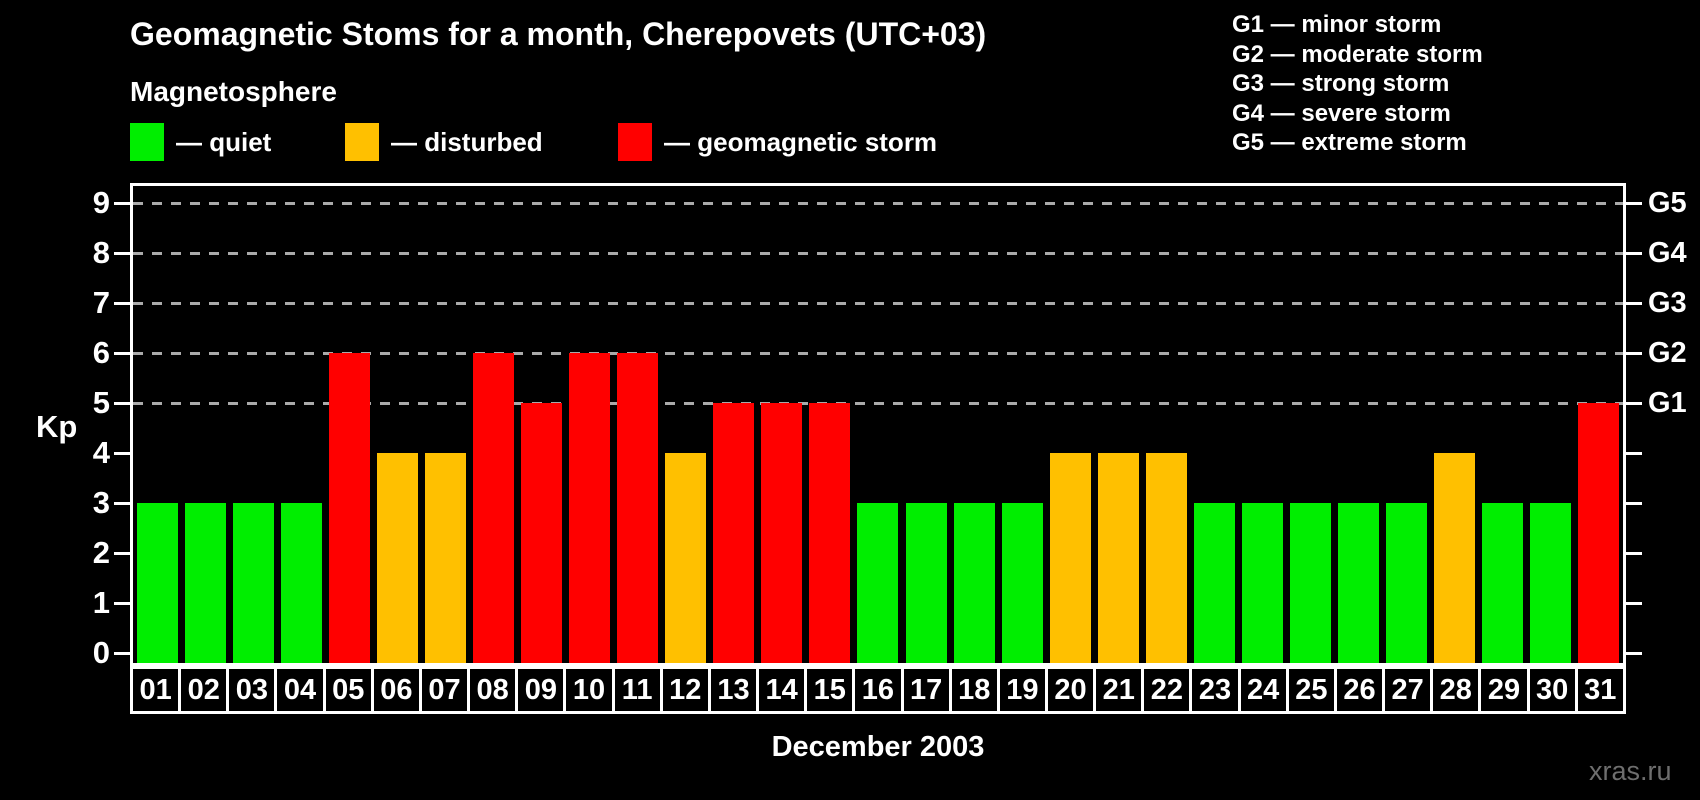 The height and width of the screenshot is (800, 1700). What do you see at coordinates (101, 252) in the screenshot?
I see `y-tick-label-8: 8` at bounding box center [101, 252].